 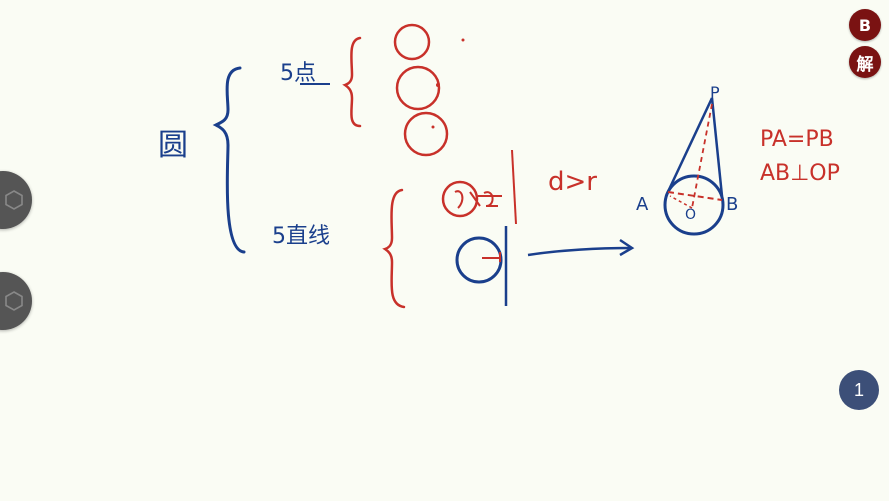 I want to click on label-d-gt-r: d>r, so click(x=572, y=182).